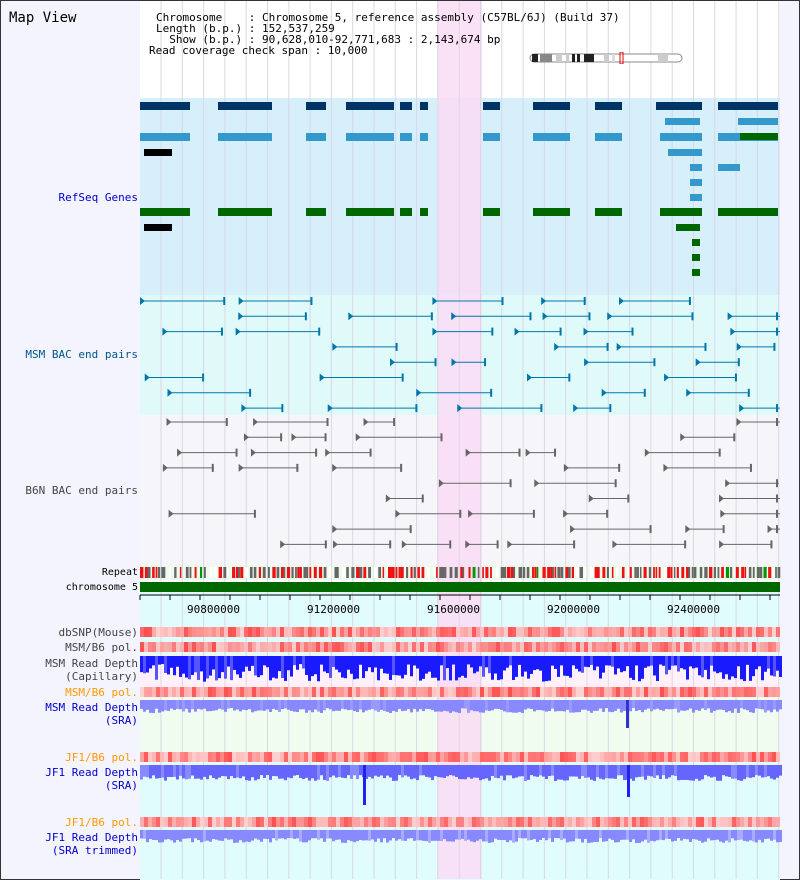 Image resolution: width=800 pixels, height=880 pixels. What do you see at coordinates (81, 354) in the screenshot?
I see `msm-bac-label: MSM BAC end pairs` at bounding box center [81, 354].